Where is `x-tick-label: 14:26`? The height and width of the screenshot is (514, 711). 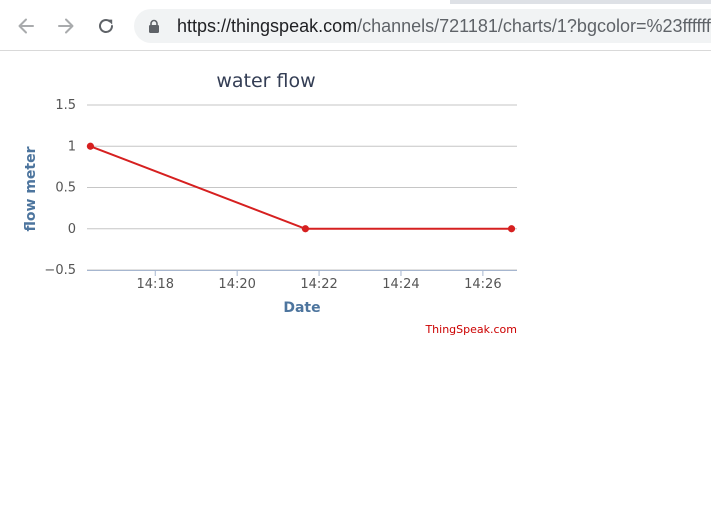
x-tick-label: 14:26 is located at coordinates (482, 284).